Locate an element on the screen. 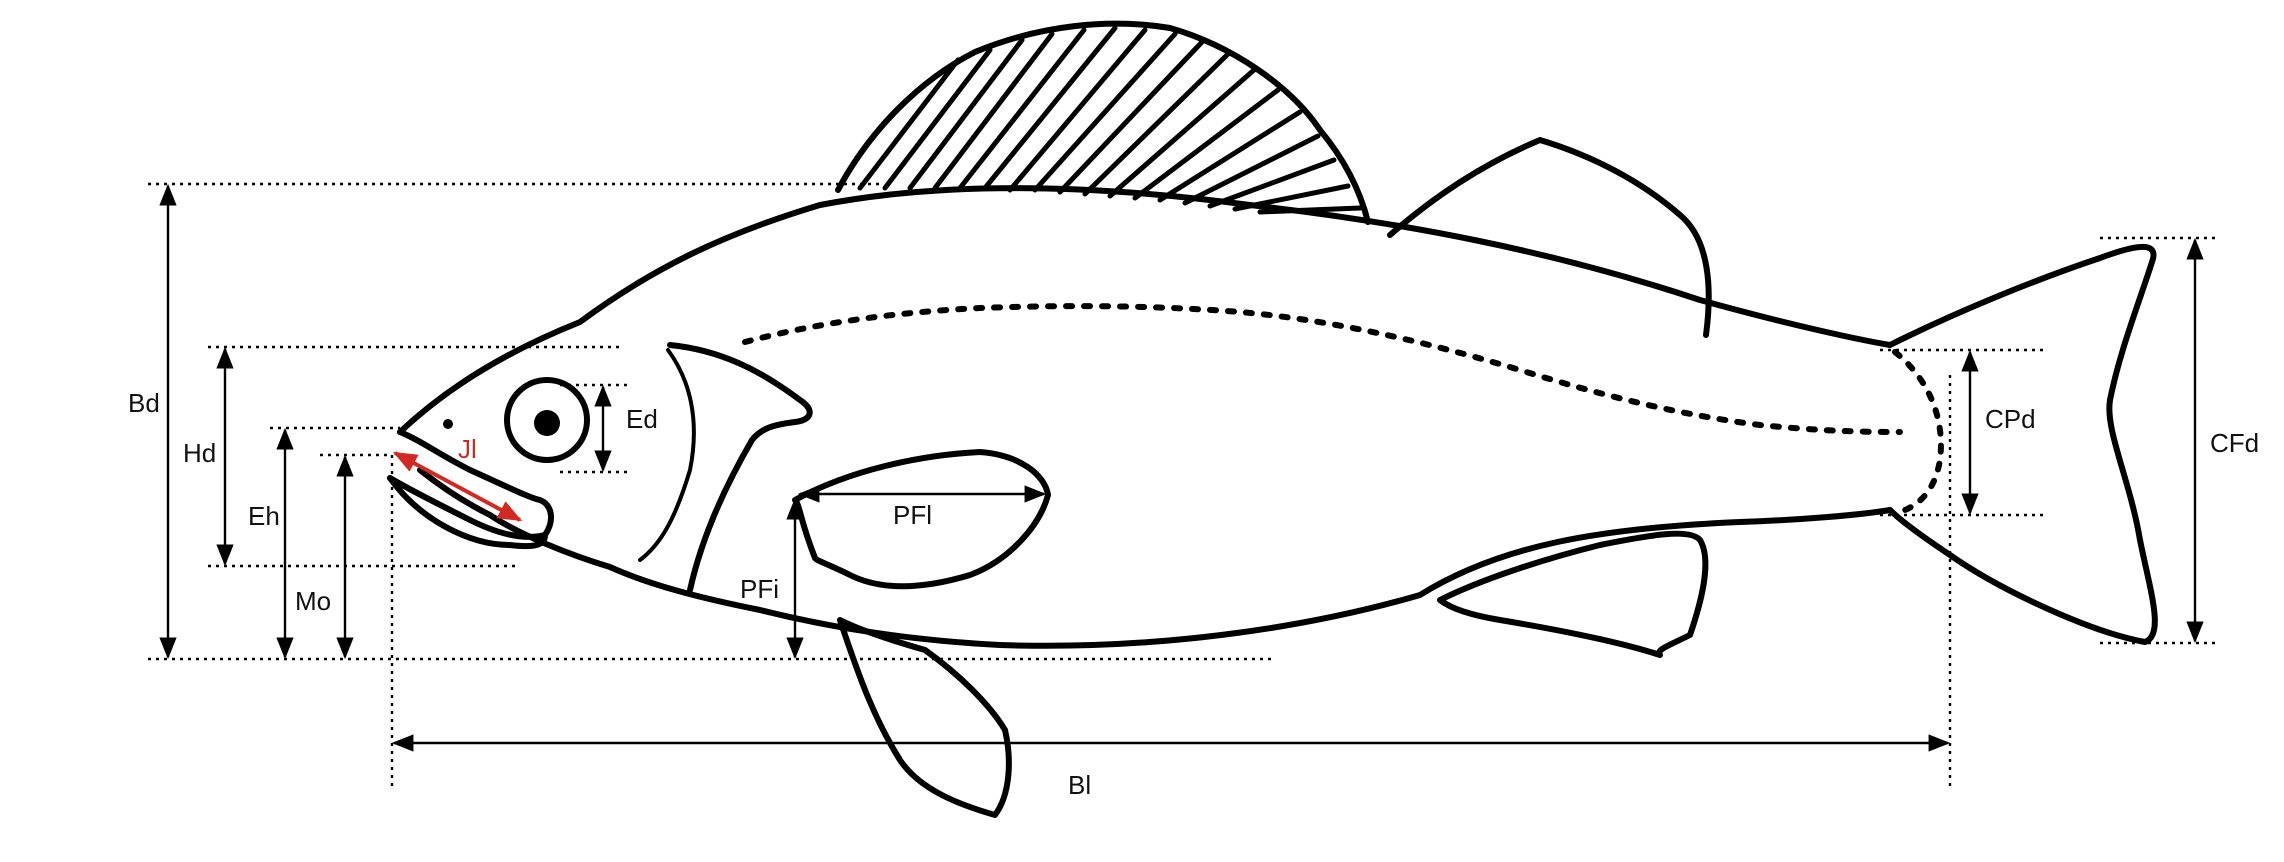 This screenshot has height=862, width=2284. operculum is located at coordinates (740, 467).